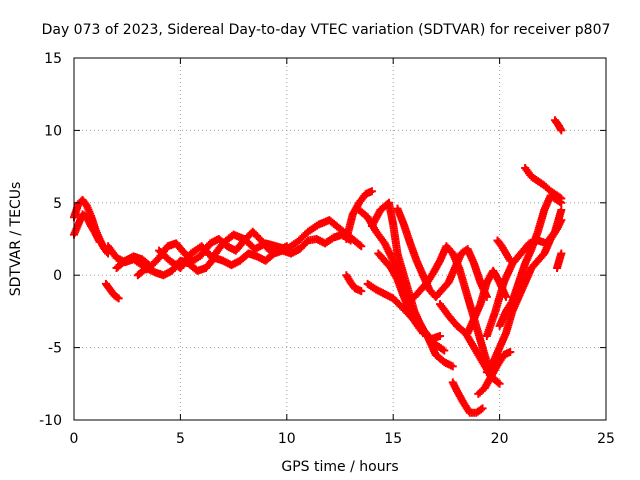 The width and height of the screenshot is (640, 480). I want to click on y-tick-label: 5, so click(57, 204).